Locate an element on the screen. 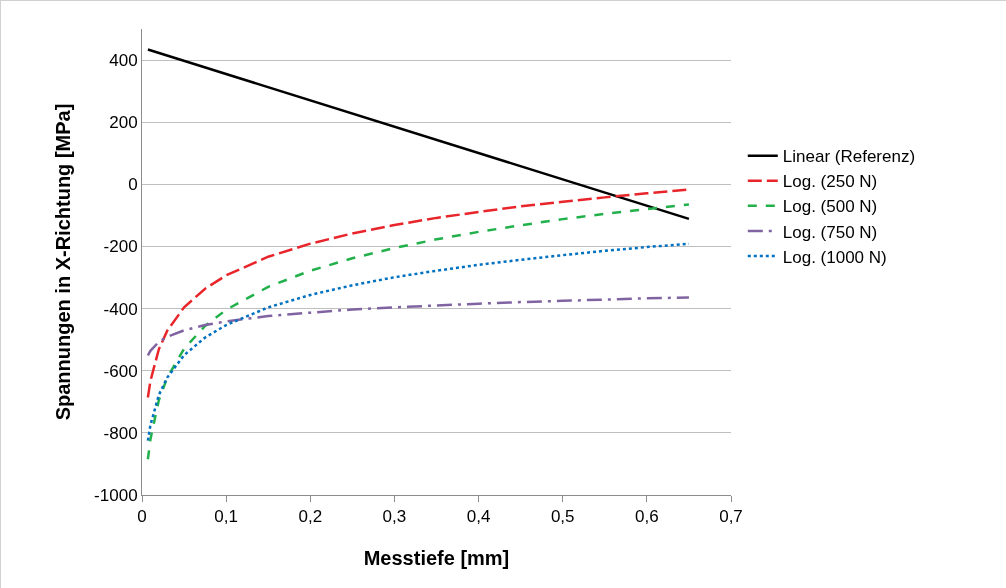 The image size is (1006, 588). y-tick-label: 400 is located at coordinates (123, 61).